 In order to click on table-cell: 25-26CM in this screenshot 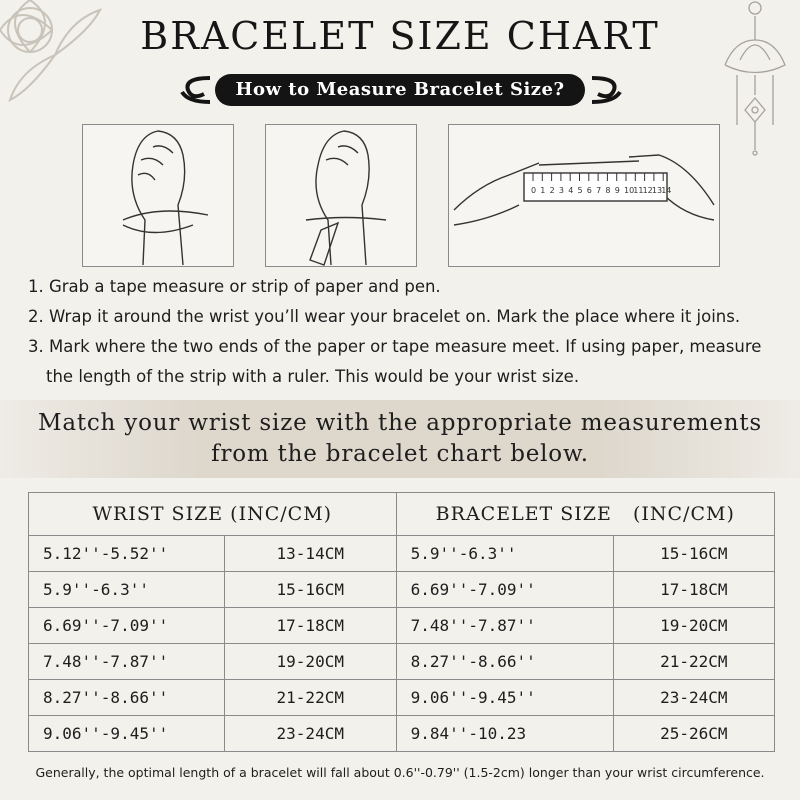, I will do `click(694, 733)`.